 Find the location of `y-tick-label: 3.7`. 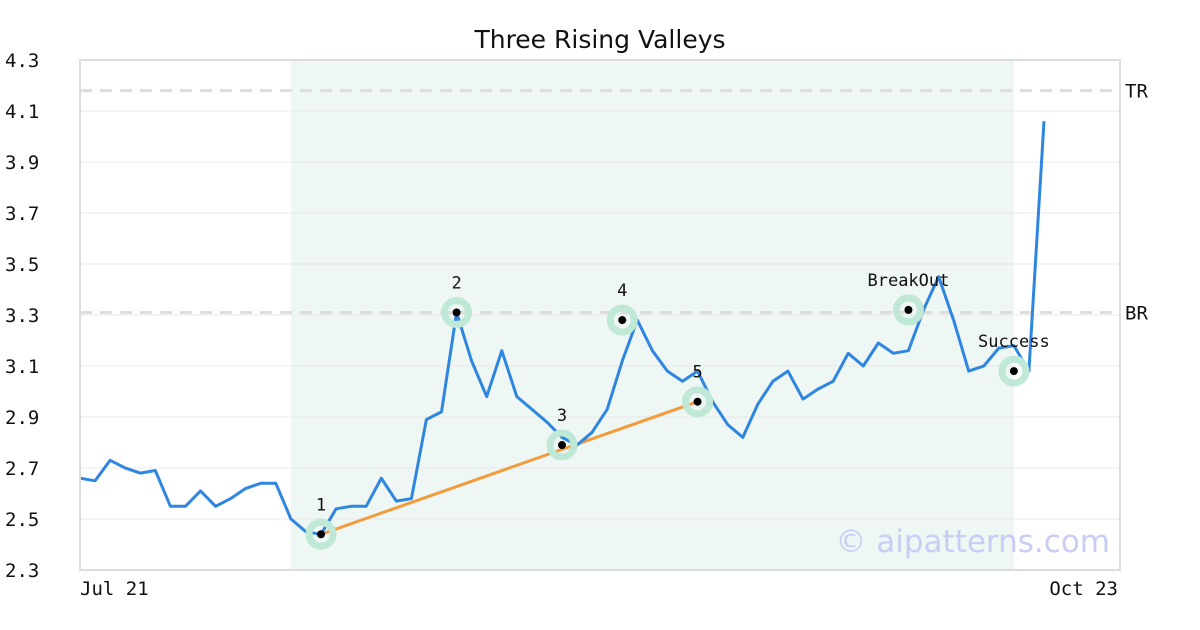

y-tick-label: 3.7 is located at coordinates (22, 214).